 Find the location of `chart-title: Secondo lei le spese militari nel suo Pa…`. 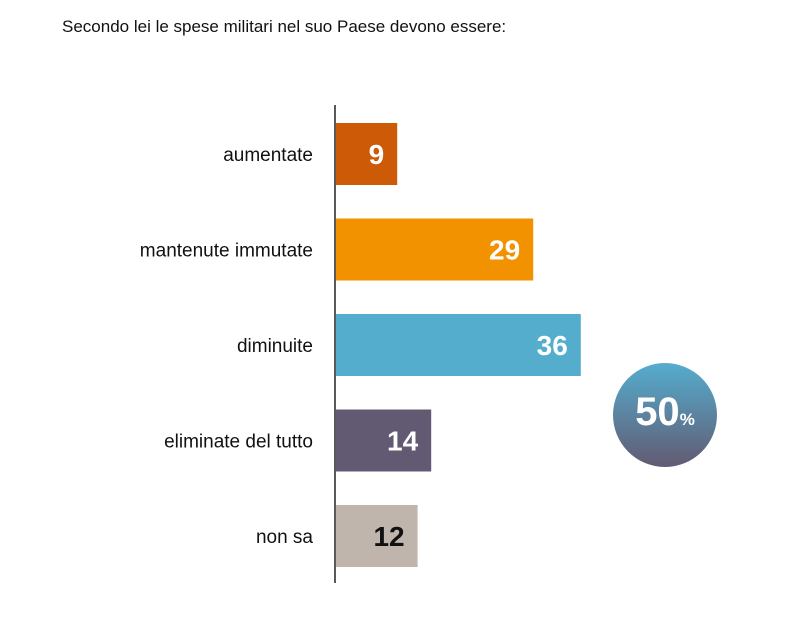

chart-title: Secondo lei le spese militari nel suo Pa… is located at coordinates (284, 26).